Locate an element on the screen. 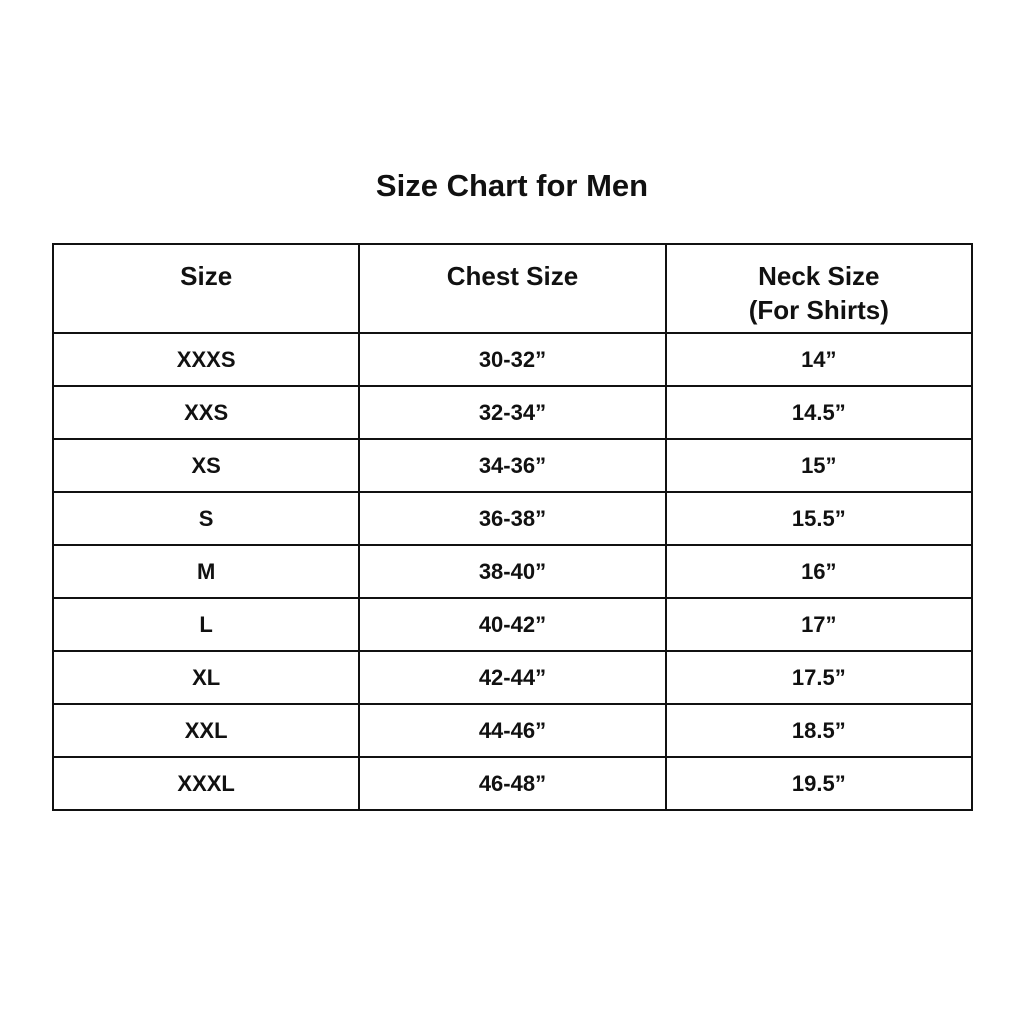 The height and width of the screenshot is (1024, 1024). header-size: Size is located at coordinates (206, 288).